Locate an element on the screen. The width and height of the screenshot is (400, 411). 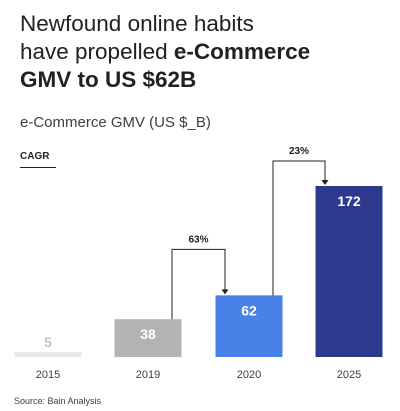
source-note: Source: Bain Analysis is located at coordinates (58, 401).